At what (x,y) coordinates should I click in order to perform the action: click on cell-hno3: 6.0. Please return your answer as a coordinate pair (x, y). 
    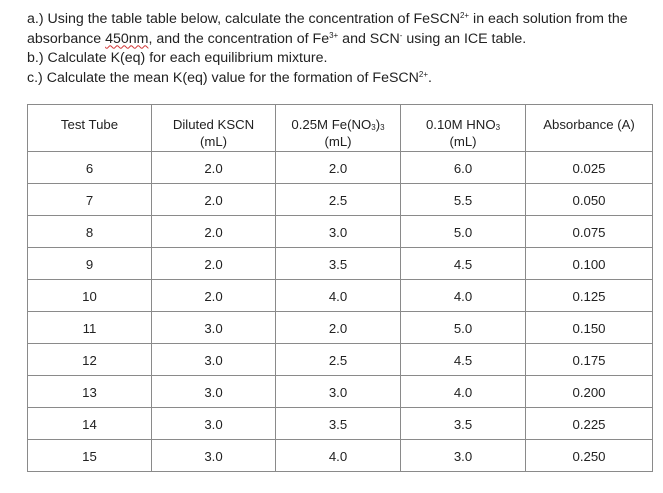
    Looking at the image, I should click on (463, 167).